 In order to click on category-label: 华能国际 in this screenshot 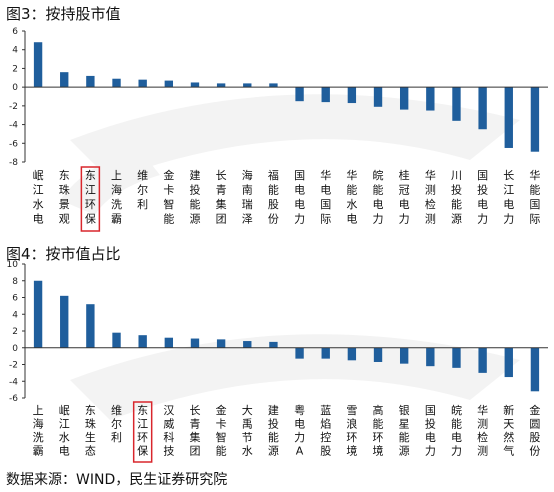, I will do `click(534, 197)`.